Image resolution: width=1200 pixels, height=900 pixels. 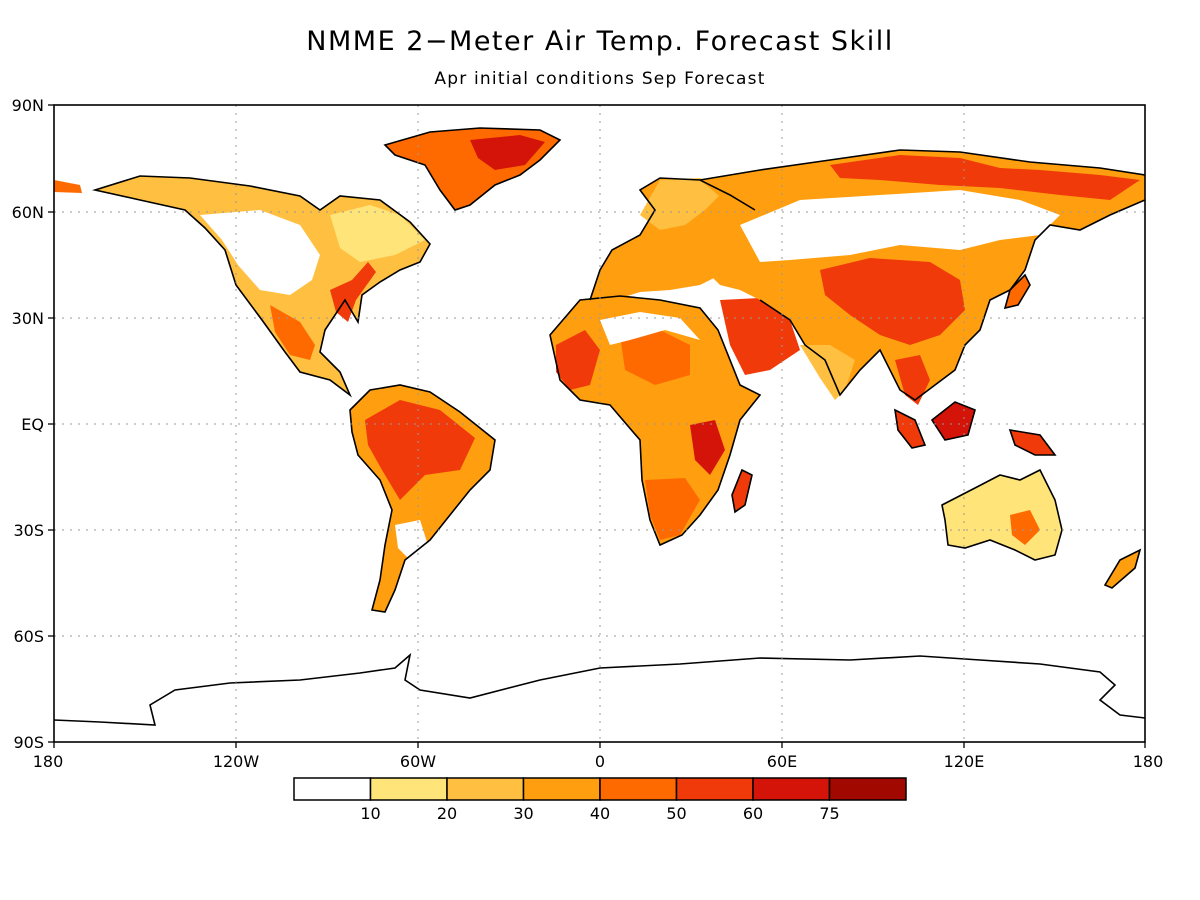 I want to click on lon-label-120e: 120E, so click(x=964, y=761).